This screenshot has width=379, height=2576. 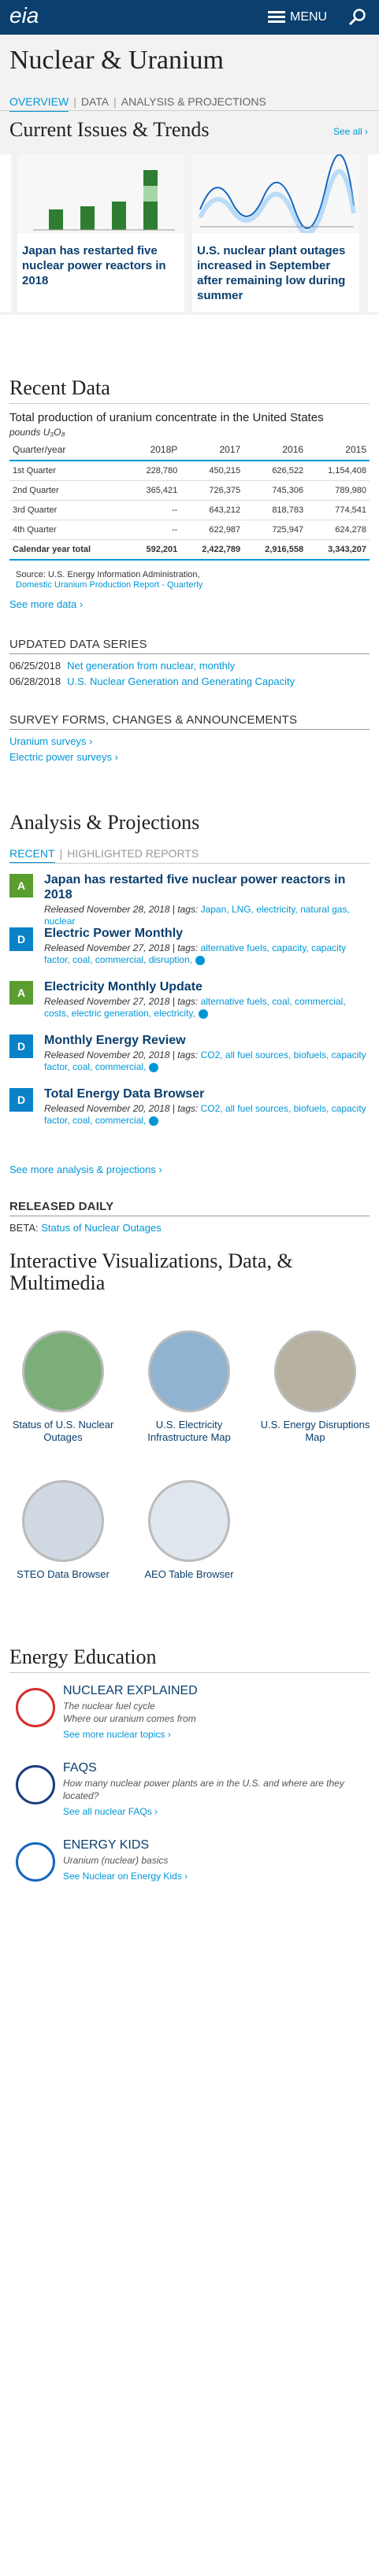 What do you see at coordinates (21, 886) in the screenshot?
I see `analysis-icon: A` at bounding box center [21, 886].